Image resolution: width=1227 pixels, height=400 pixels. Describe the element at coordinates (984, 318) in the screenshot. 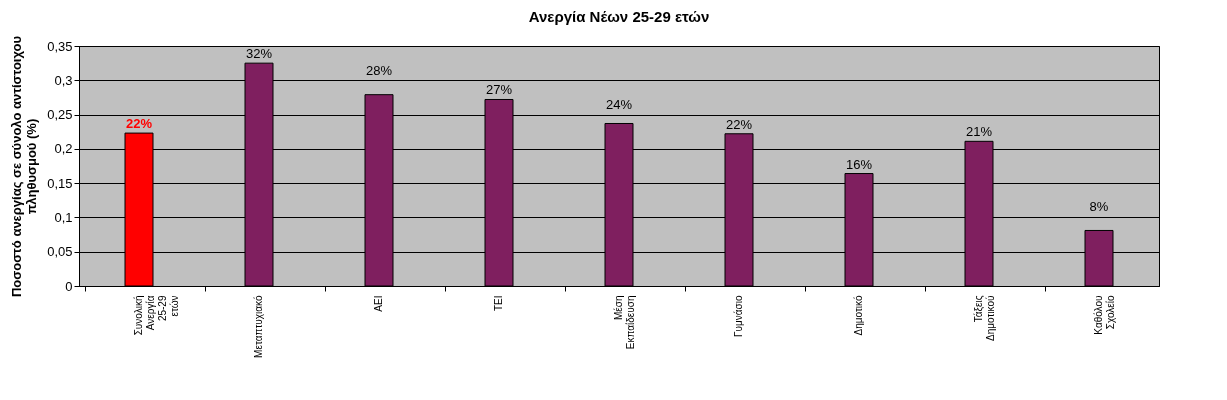

I see `x-tick-label: Τάξεις Δημοτικού` at that location.